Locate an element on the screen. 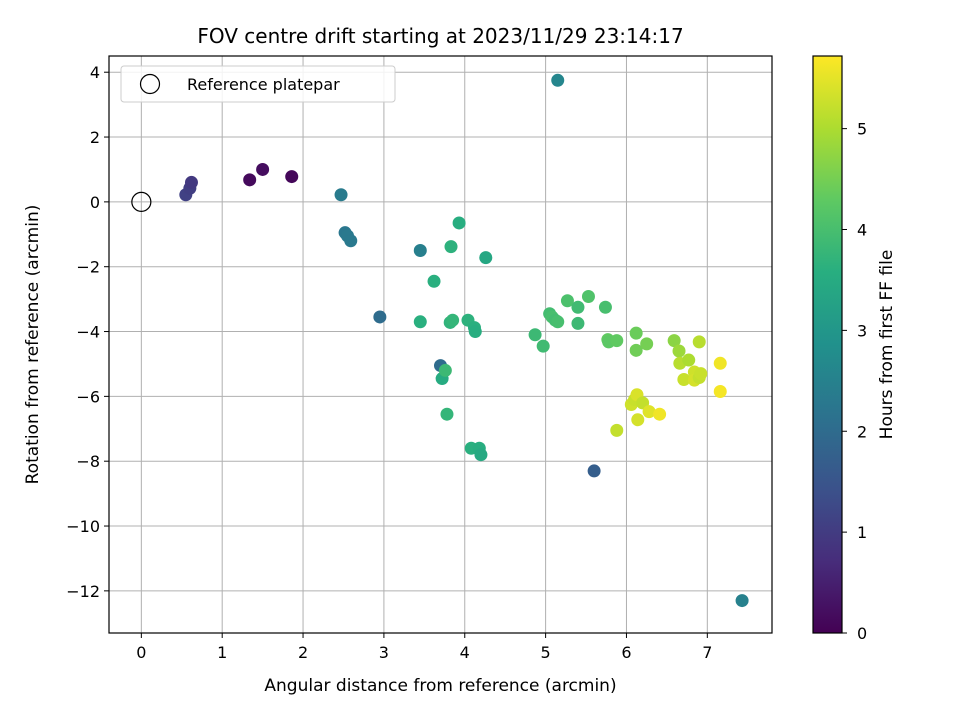 Image resolution: width=960 pixels, height=720 pixels. legend: Reference platepar is located at coordinates (258, 84).